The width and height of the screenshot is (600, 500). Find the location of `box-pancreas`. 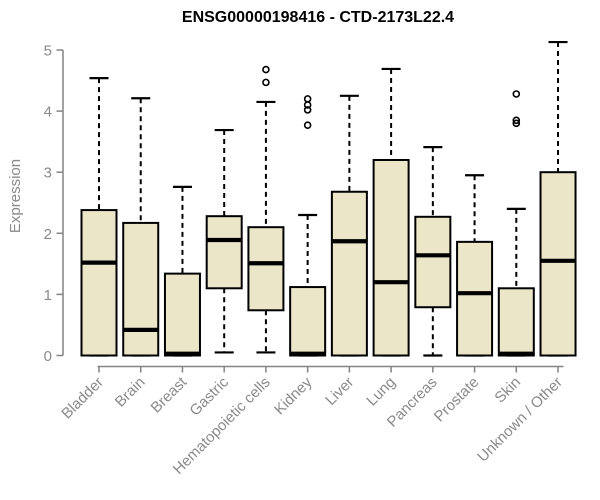

box-pancreas is located at coordinates (433, 251).